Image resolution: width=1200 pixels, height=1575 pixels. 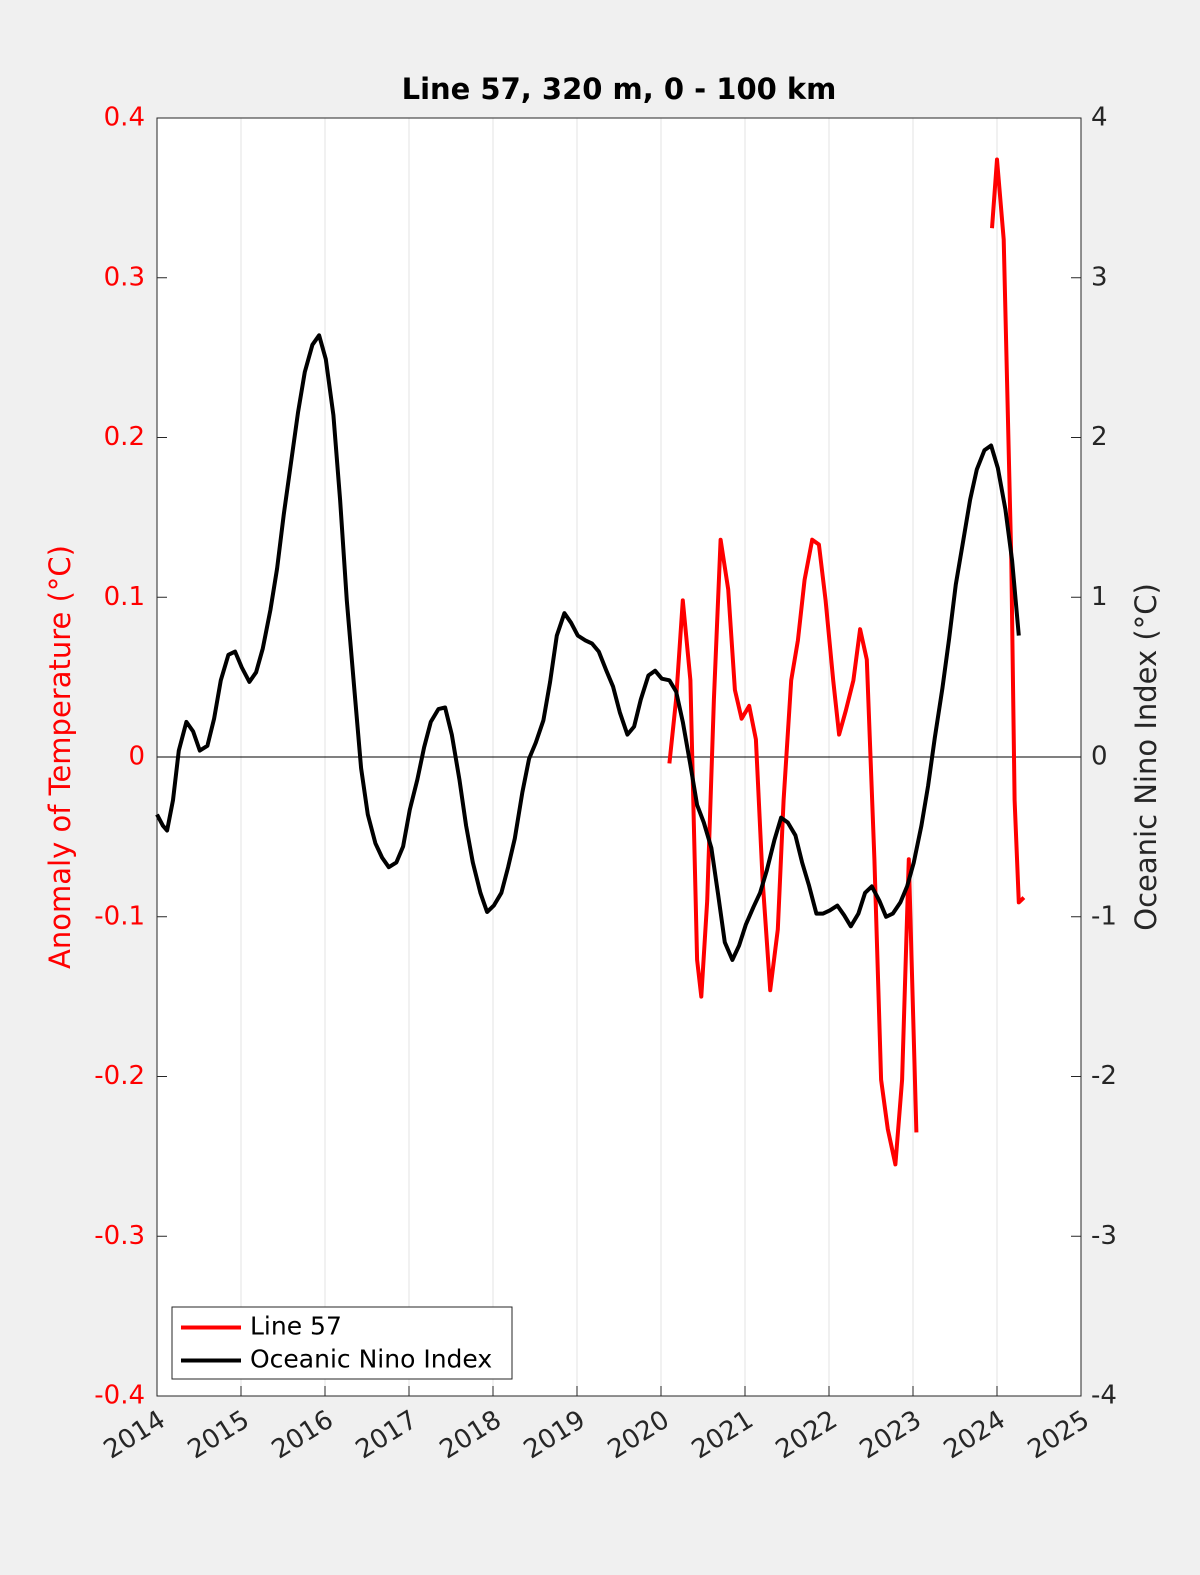 What do you see at coordinates (1099, 277) in the screenshot?
I see `y2-tick-label: 3` at bounding box center [1099, 277].